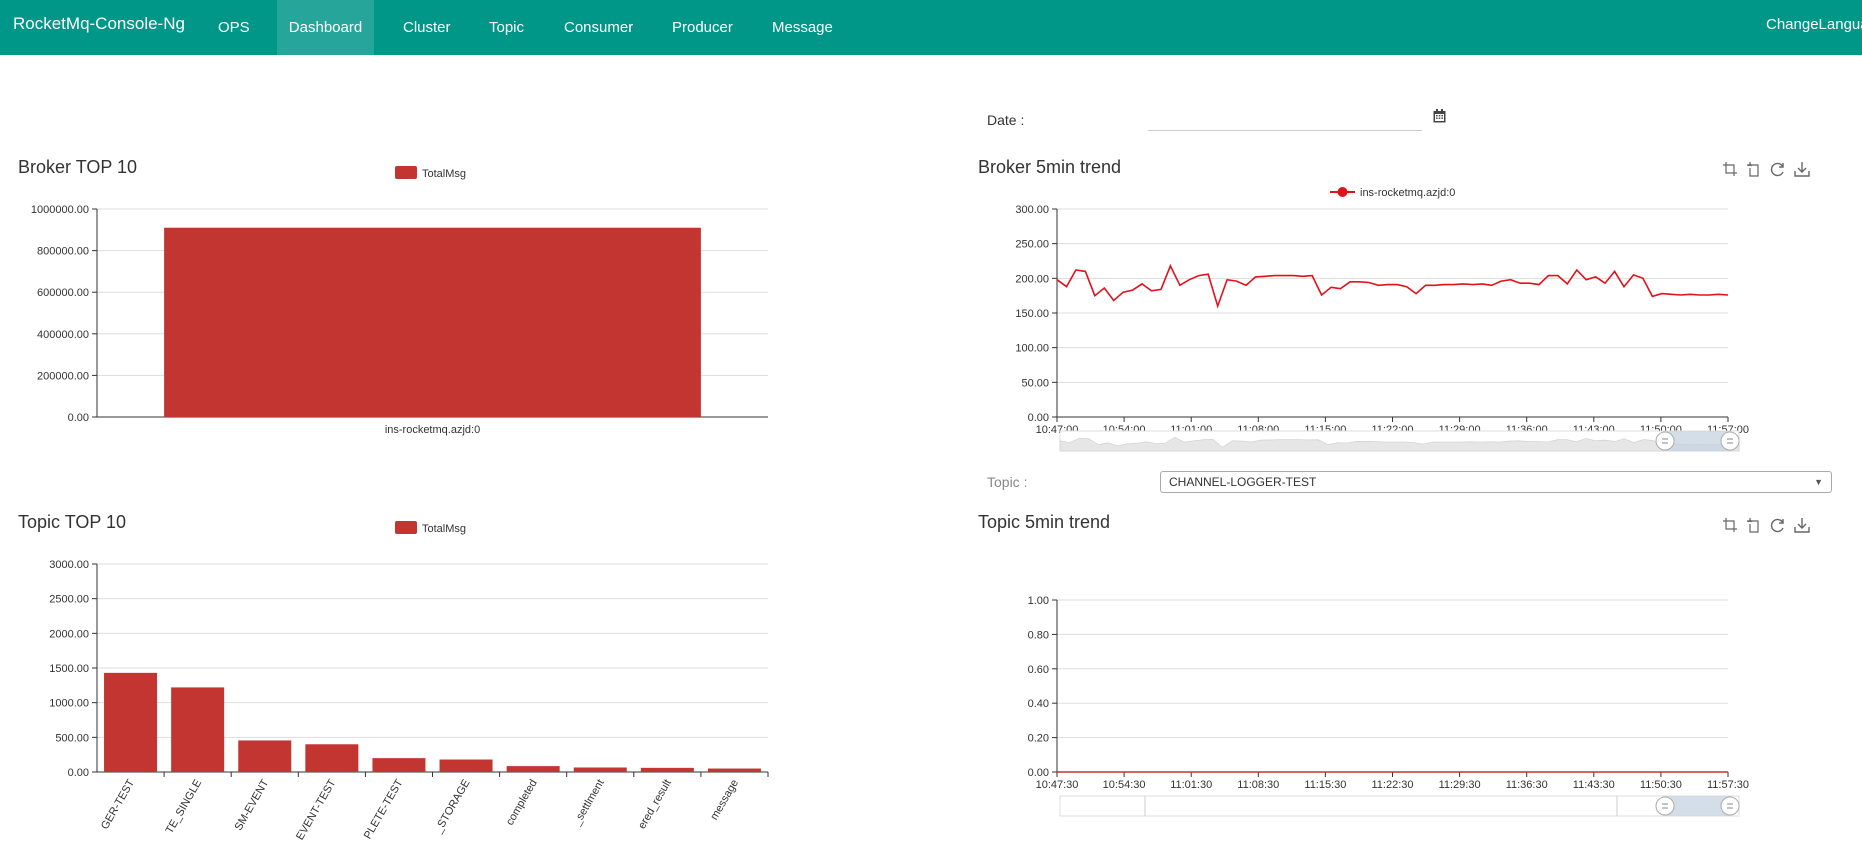 The width and height of the screenshot is (1862, 862). What do you see at coordinates (1007, 482) in the screenshot?
I see `topic-select-label: Topic :` at bounding box center [1007, 482].